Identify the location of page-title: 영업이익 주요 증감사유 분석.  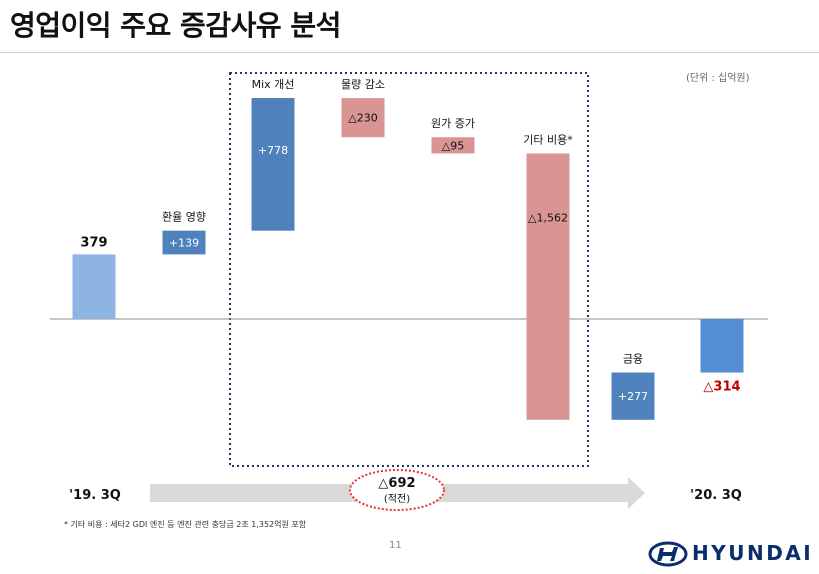
(175, 25).